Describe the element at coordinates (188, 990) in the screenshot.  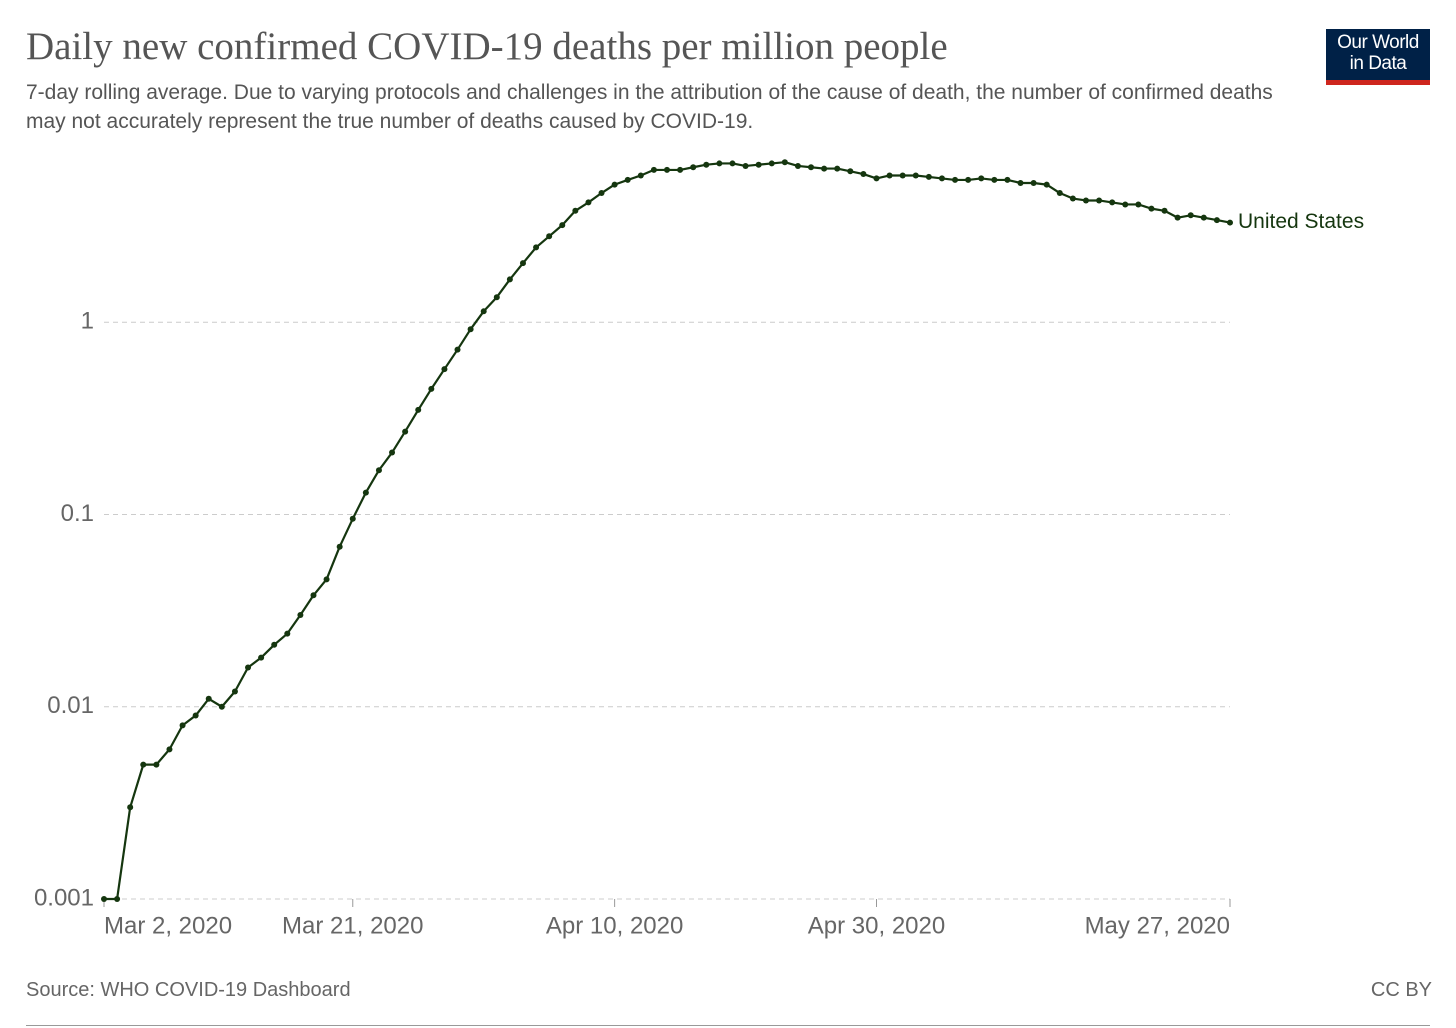
I see `source: Source: WHO COVID-19 Dashboard` at that location.